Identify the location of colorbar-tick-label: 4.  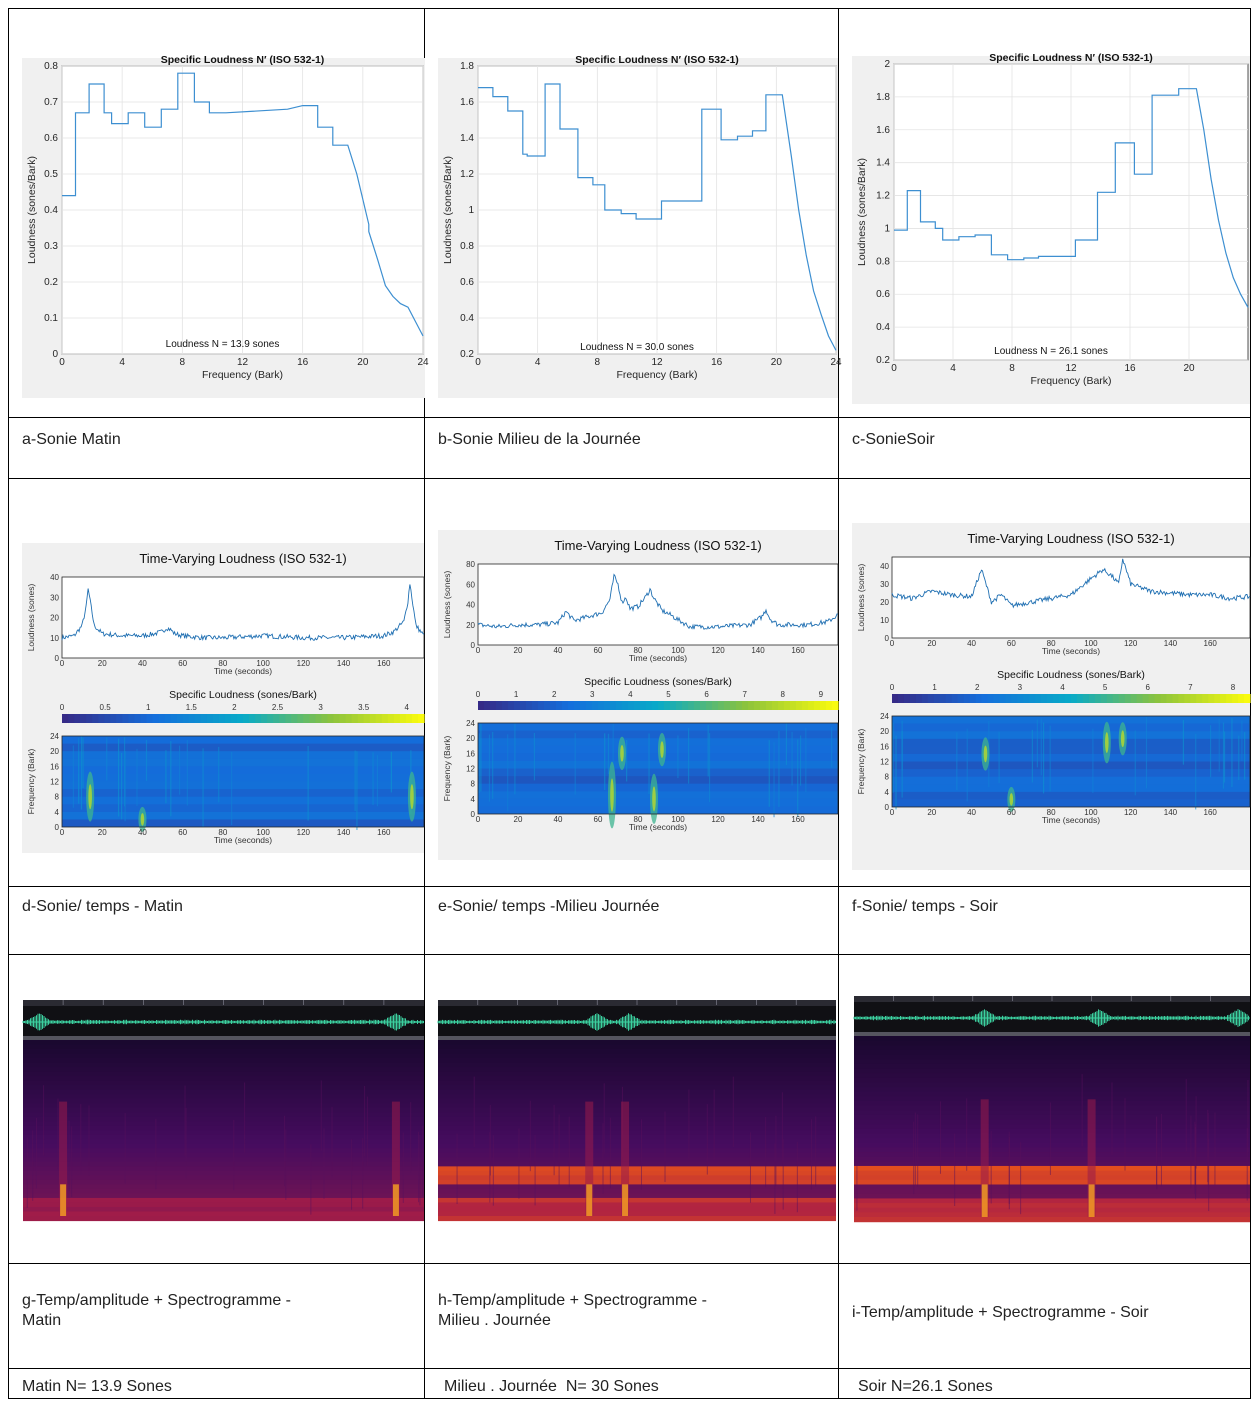
(1062, 687).